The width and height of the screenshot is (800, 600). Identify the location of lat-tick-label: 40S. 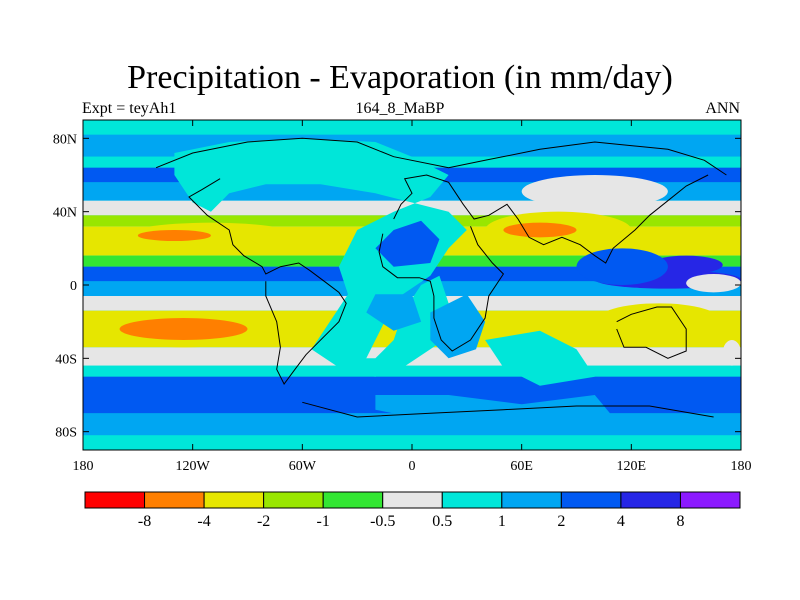
(66, 359).